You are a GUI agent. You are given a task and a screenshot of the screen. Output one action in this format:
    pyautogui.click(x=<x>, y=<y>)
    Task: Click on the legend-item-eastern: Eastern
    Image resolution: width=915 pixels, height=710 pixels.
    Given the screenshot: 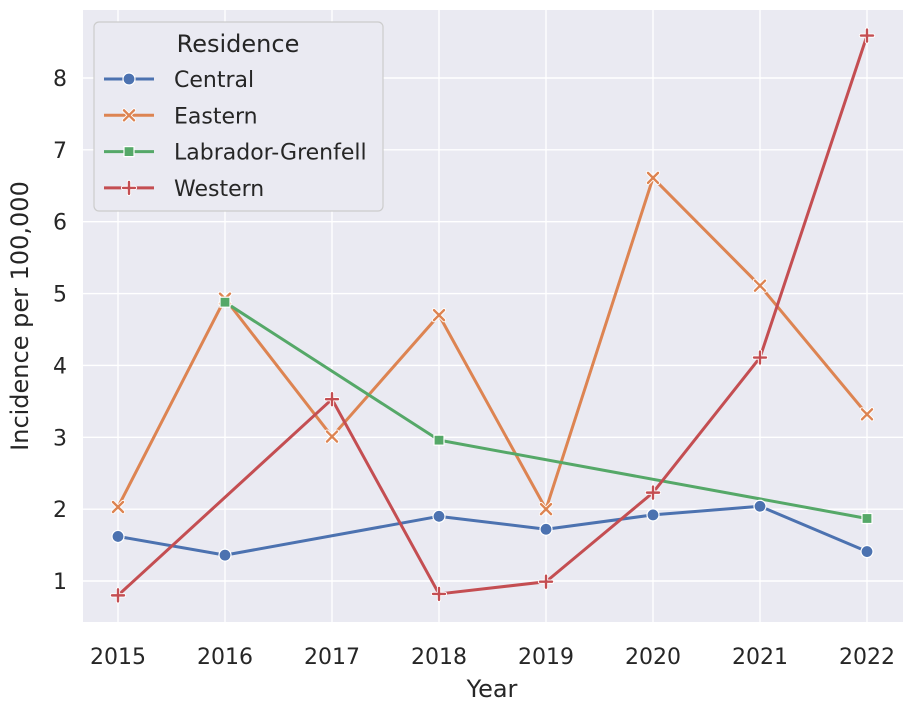 What is the action you would take?
    pyautogui.click(x=181, y=116)
    